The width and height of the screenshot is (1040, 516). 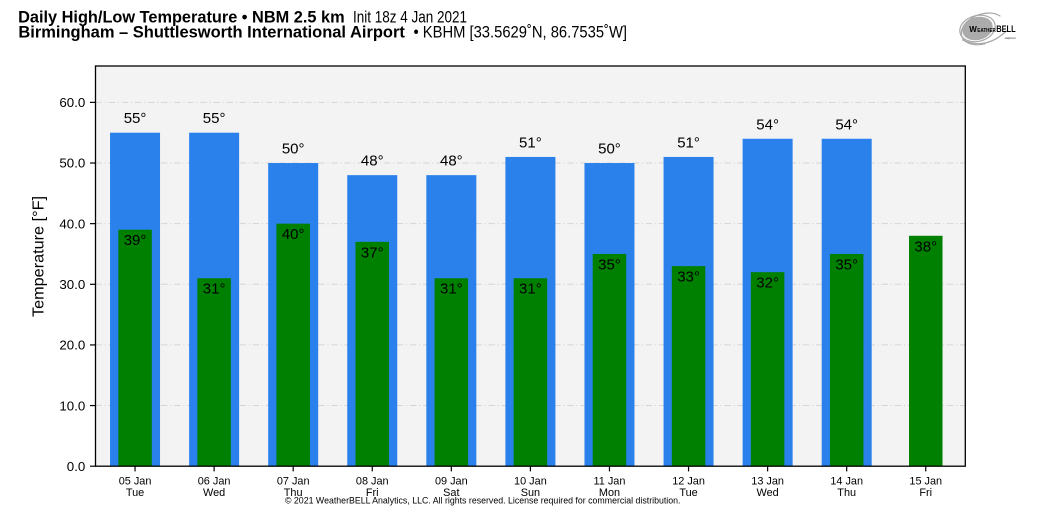 I want to click on svg-text: Sat, so click(x=451, y=493).